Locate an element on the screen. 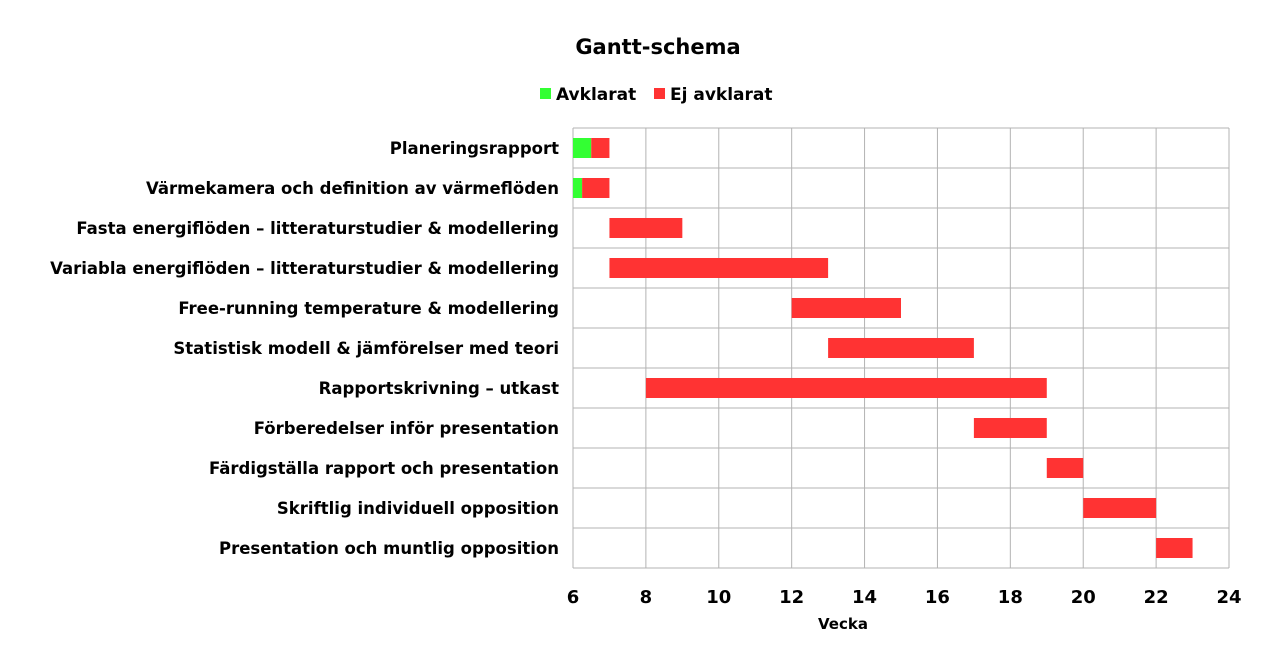 Image resolution: width=1287 pixels, height=661 pixels. task-label: Planeringsrapport is located at coordinates (474, 148).